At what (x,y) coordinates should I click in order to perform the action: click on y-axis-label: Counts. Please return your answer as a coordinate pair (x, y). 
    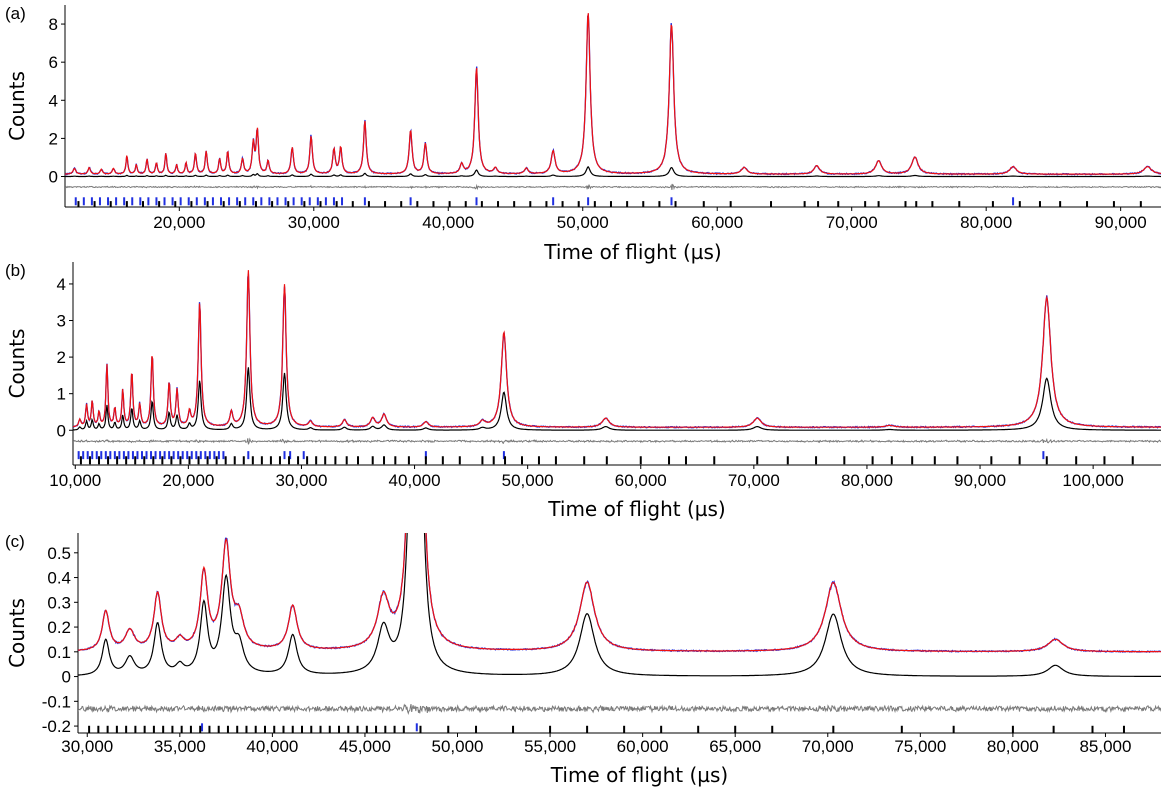
    Looking at the image, I should click on (17, 364).